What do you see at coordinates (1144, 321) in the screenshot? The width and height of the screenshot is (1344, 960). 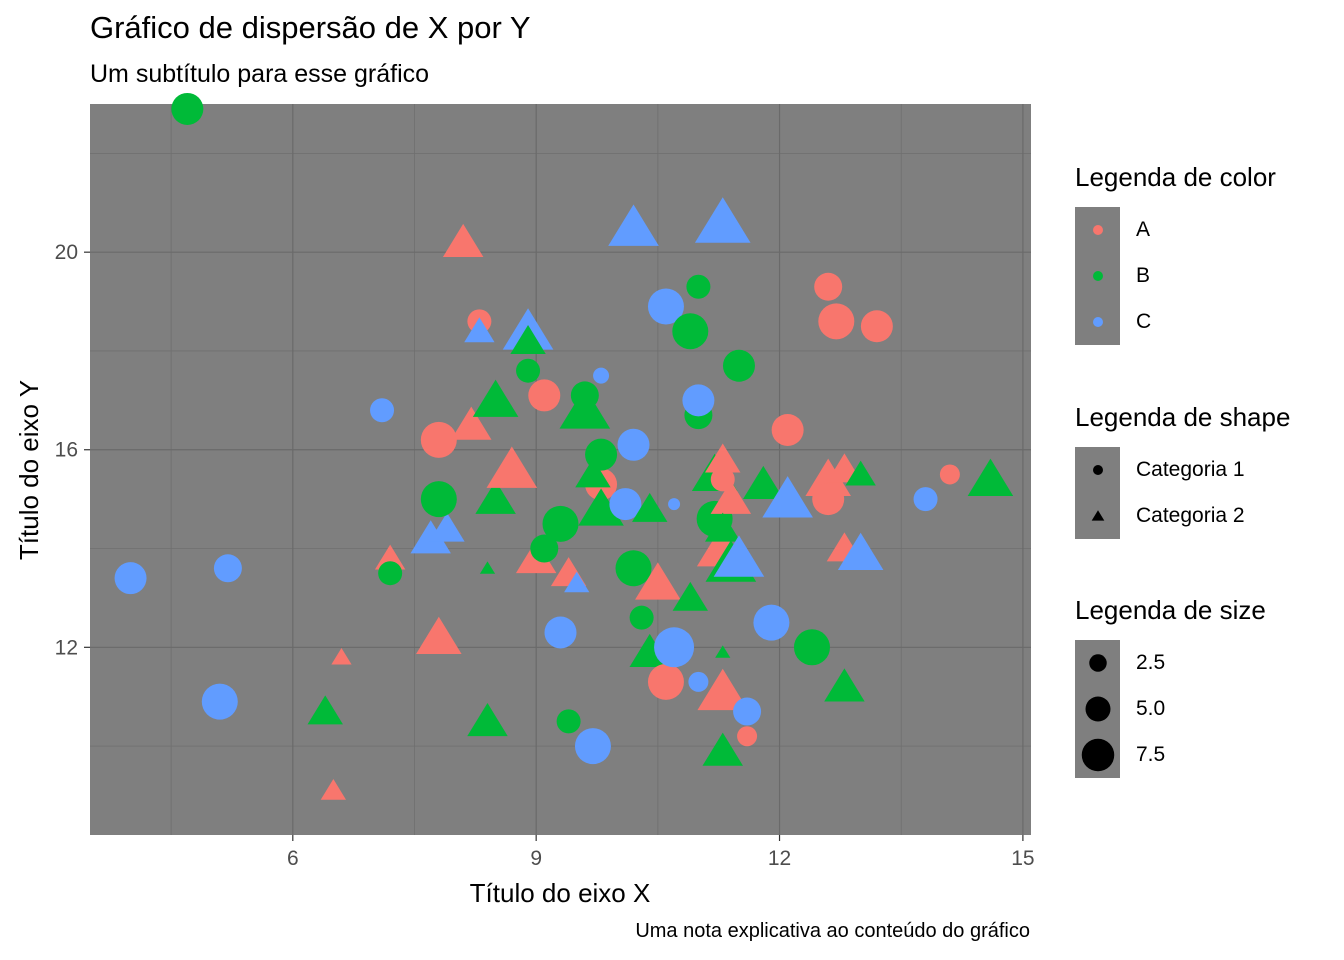 I see `legend-color-item-label: C` at bounding box center [1144, 321].